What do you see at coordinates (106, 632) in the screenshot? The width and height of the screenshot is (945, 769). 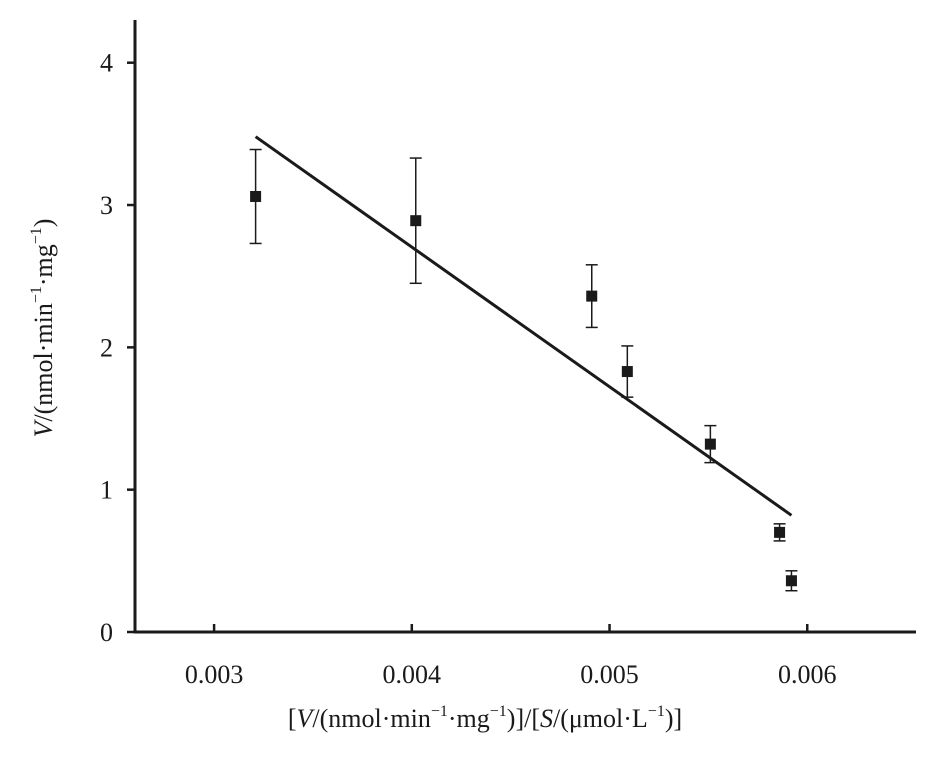 I see `y-tick-label: 0` at bounding box center [106, 632].